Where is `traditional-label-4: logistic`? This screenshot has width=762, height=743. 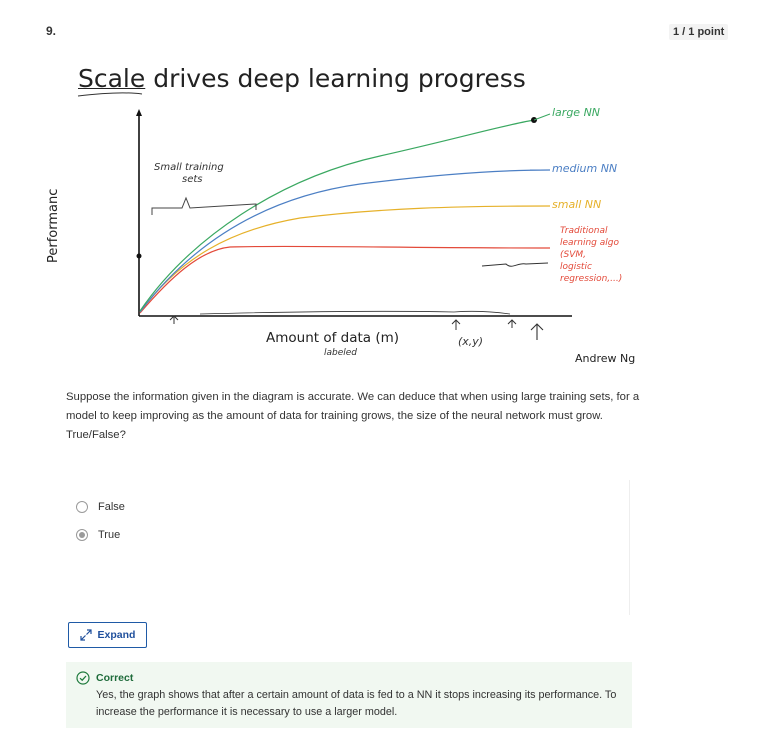
traditional-label-4: logistic is located at coordinates (576, 267).